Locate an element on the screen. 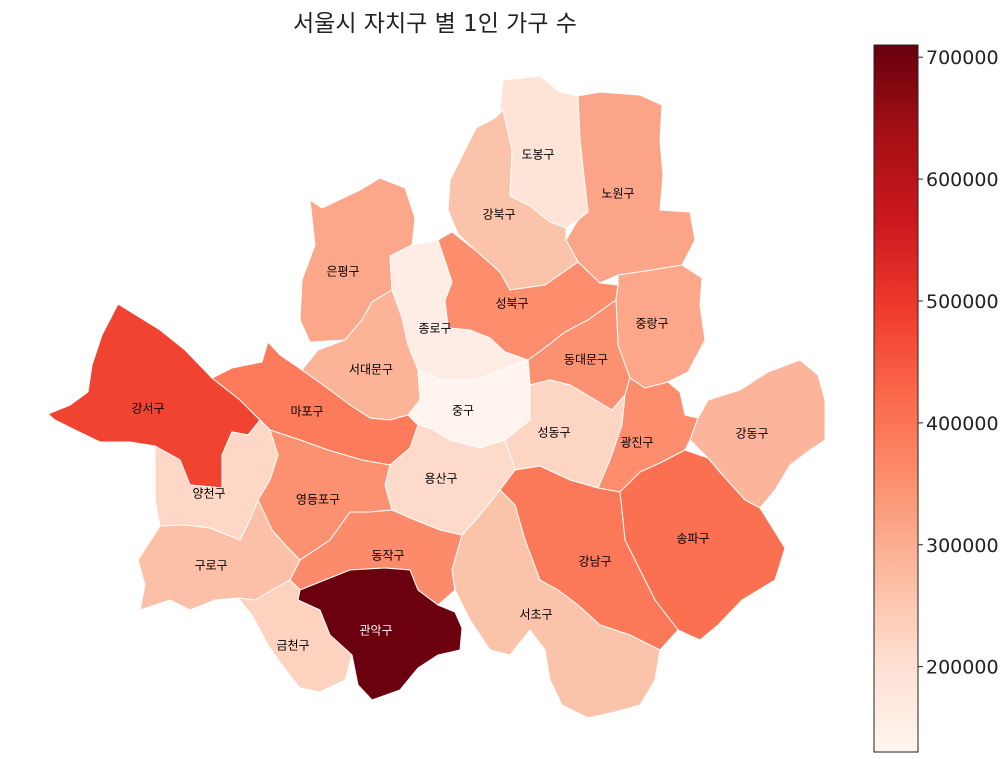 The width and height of the screenshot is (1003, 759). label-jung: 중구 is located at coordinates (463, 411).